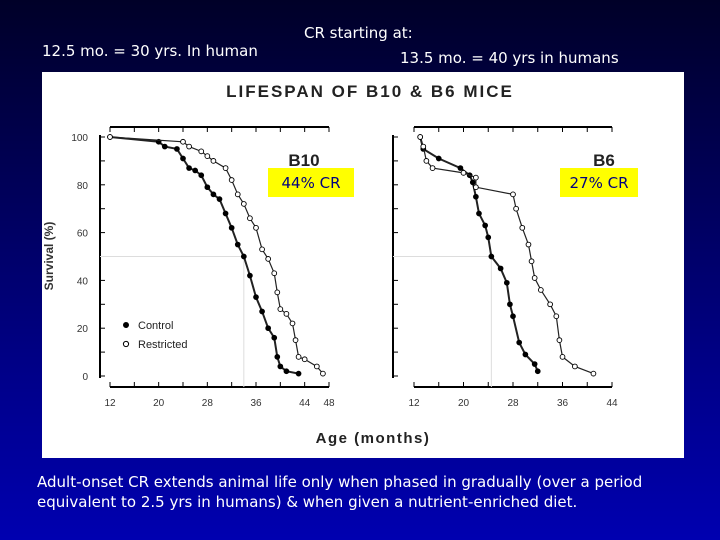 This screenshot has width=720, height=540. I want to click on y-tick-label: 0, so click(85, 377).